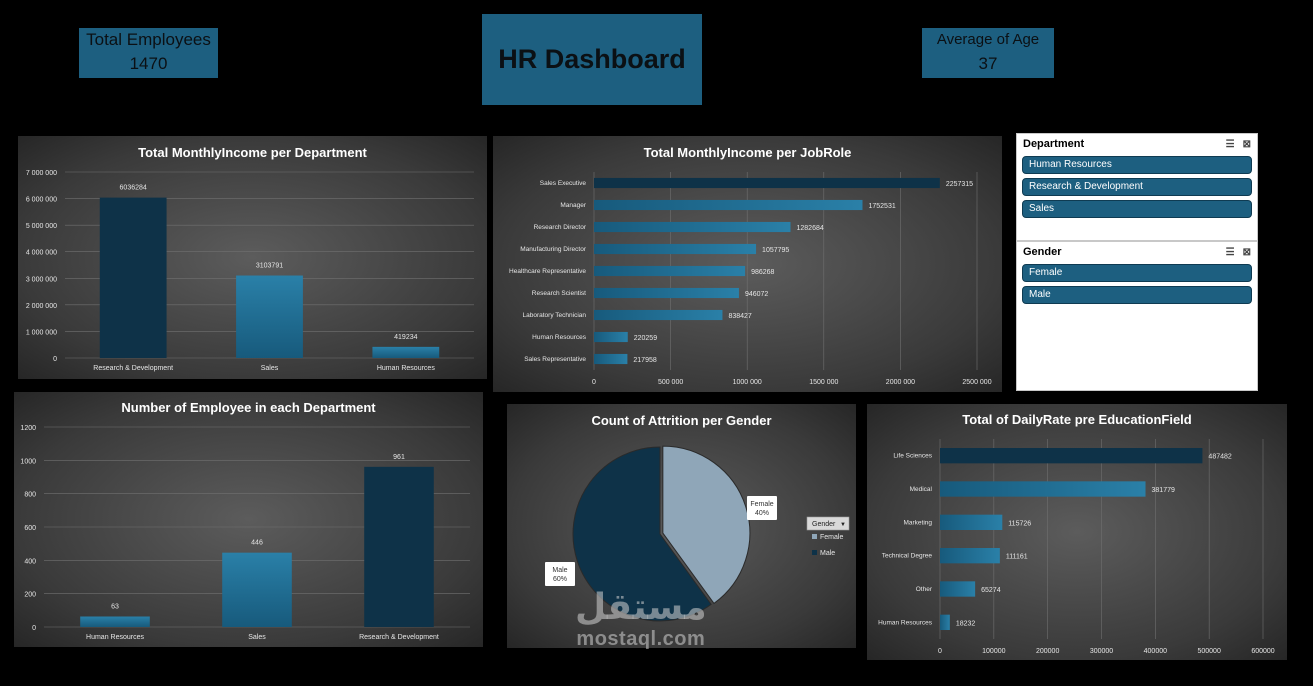 The image size is (1313, 686). What do you see at coordinates (641, 607) in the screenshot?
I see `watermark-arabic: مستقل` at bounding box center [641, 607].